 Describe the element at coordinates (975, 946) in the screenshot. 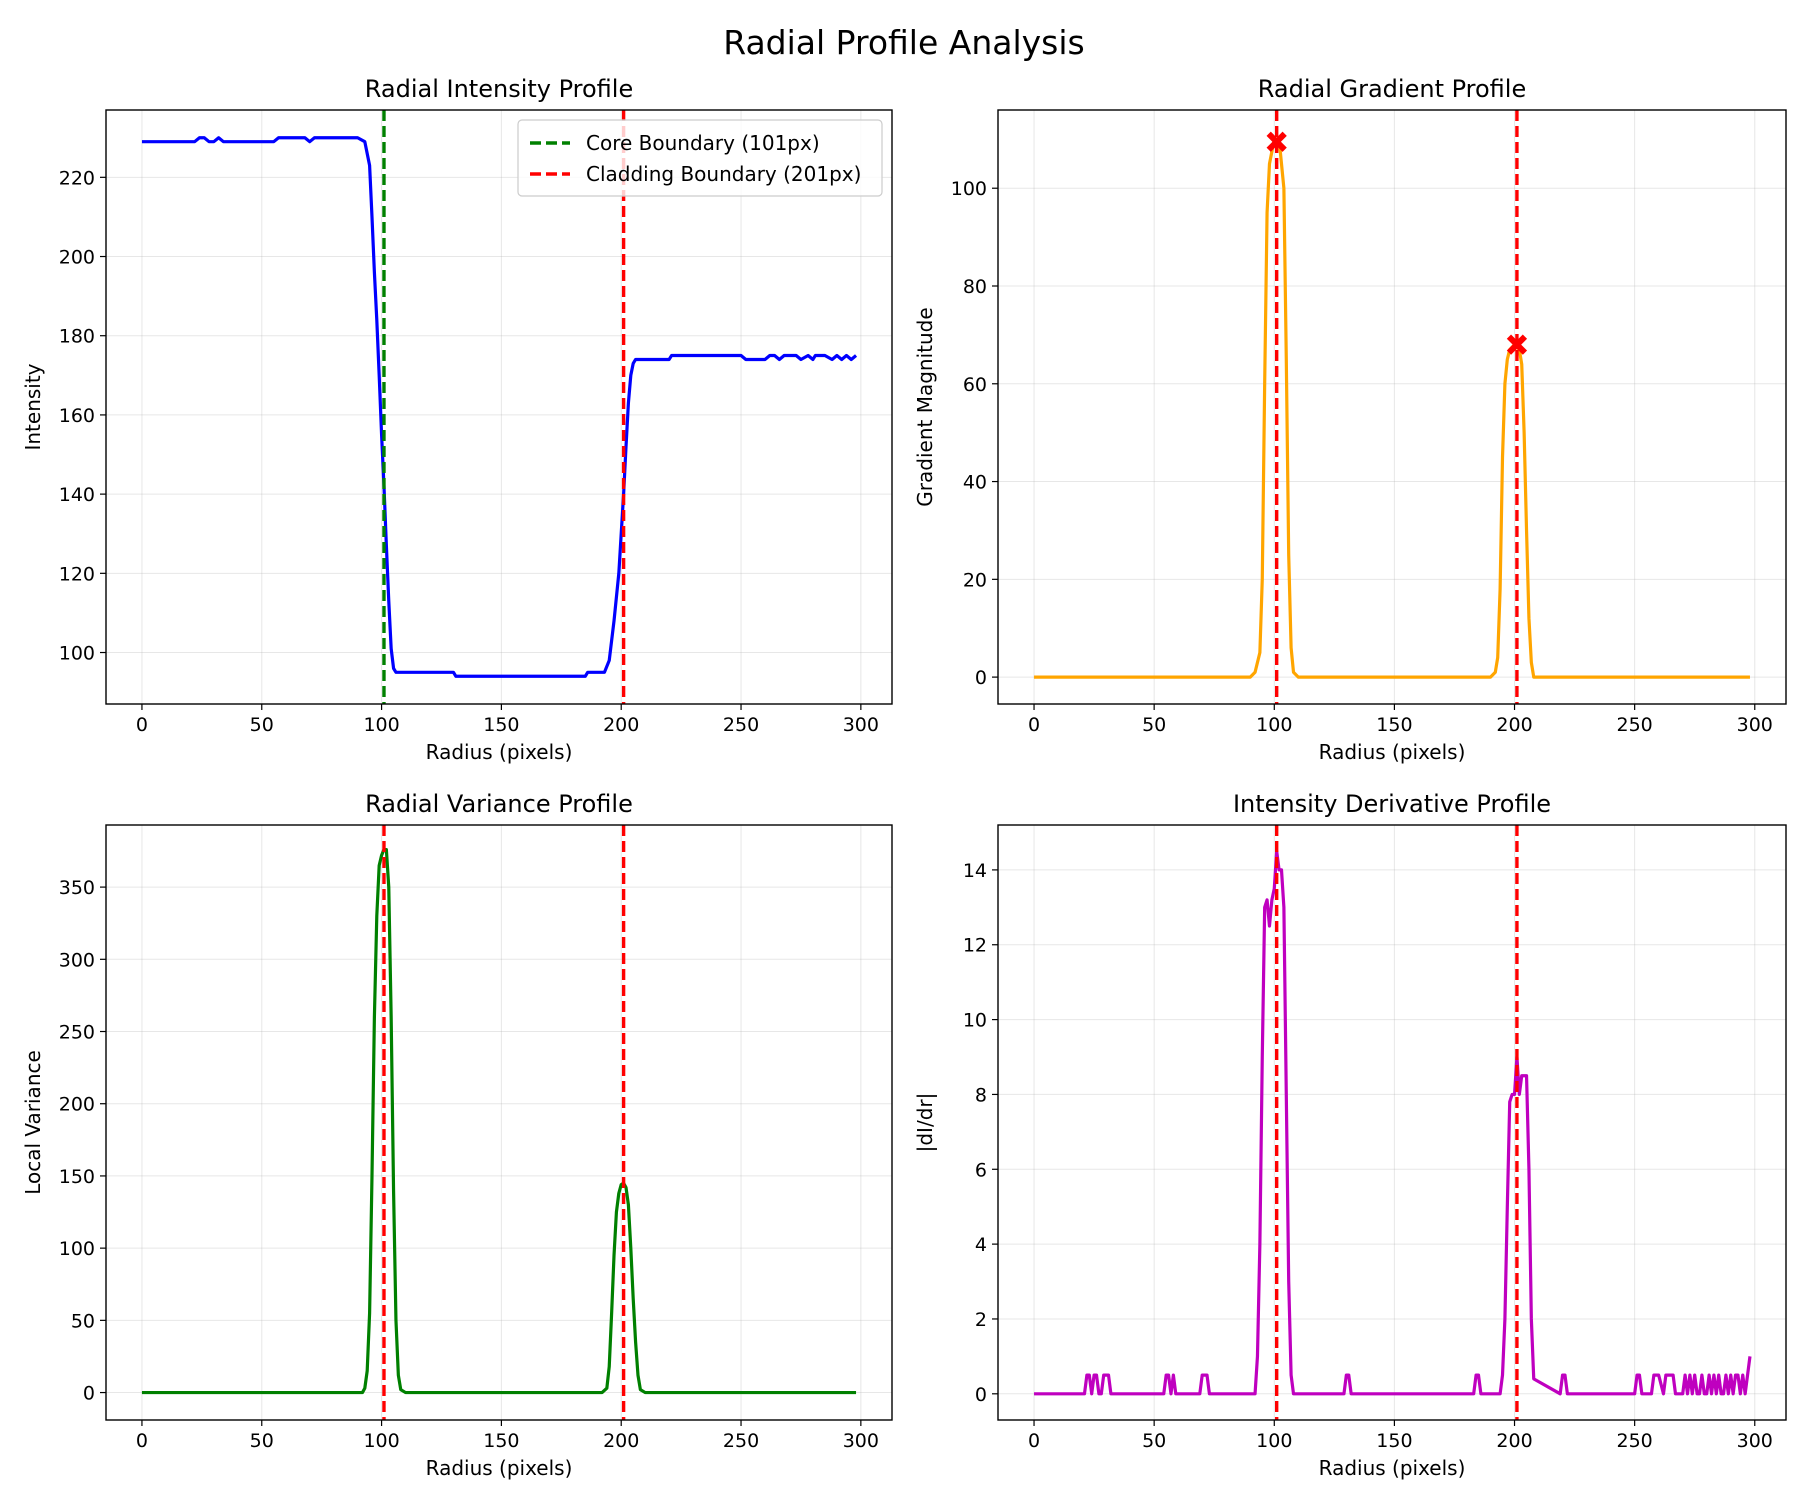

I see `y-tick-label: 12` at that location.